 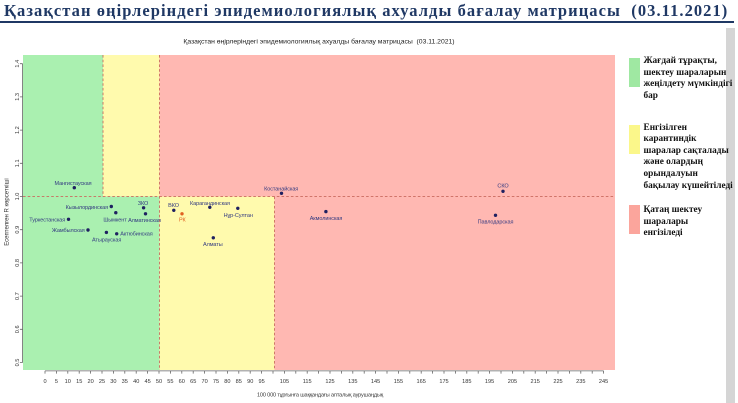 I want to click on svg-text: 85, so click(x=239, y=382).